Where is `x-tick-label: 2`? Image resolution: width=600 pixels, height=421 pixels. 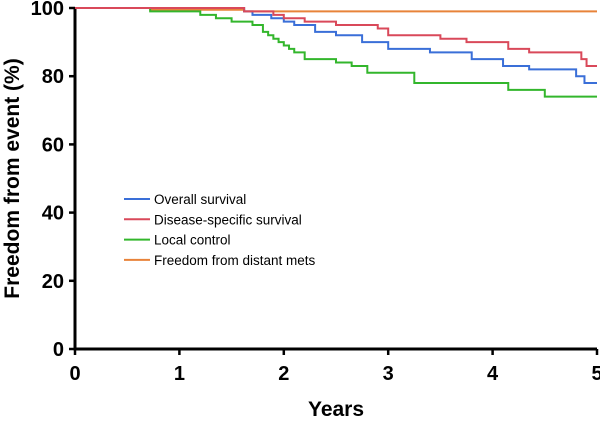
x-tick-label: 2 is located at coordinates (283, 374).